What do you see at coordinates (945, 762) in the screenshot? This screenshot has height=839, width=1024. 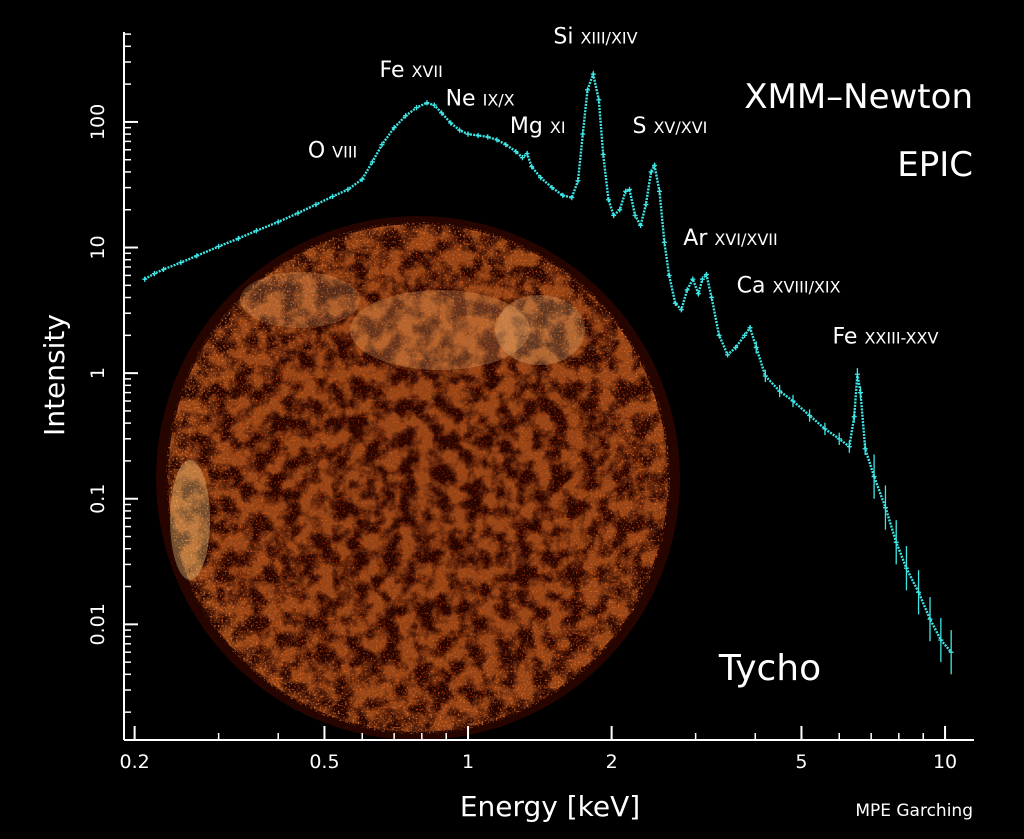 I see `x-tick-label: 10` at bounding box center [945, 762].